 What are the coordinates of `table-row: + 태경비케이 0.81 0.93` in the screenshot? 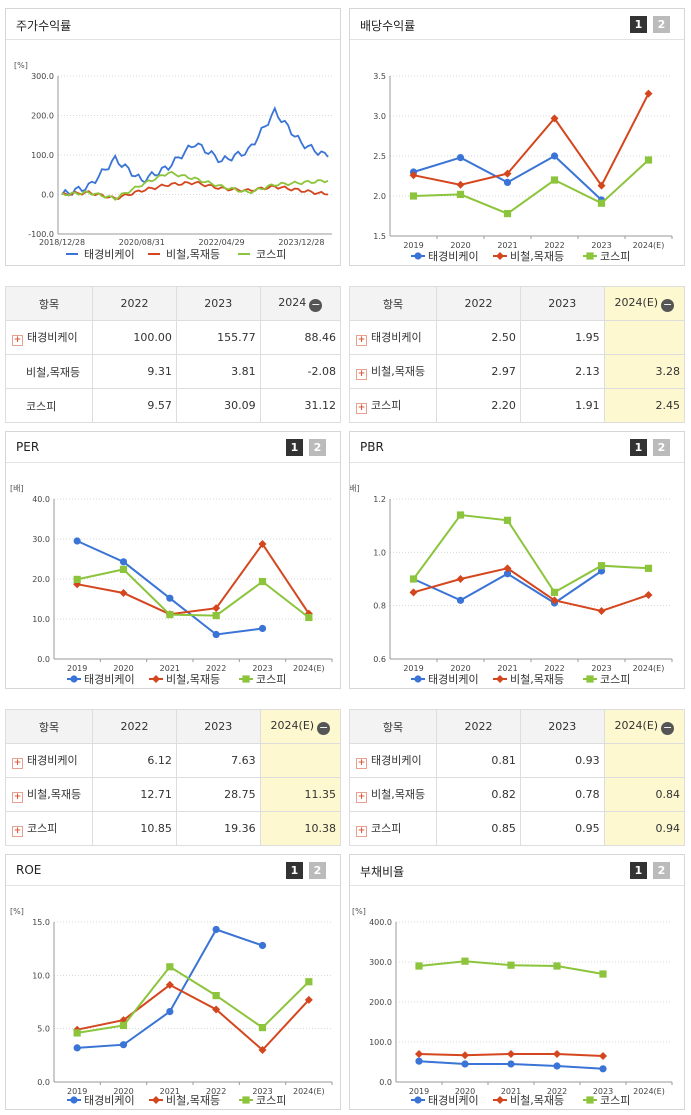 It's located at (517, 760).